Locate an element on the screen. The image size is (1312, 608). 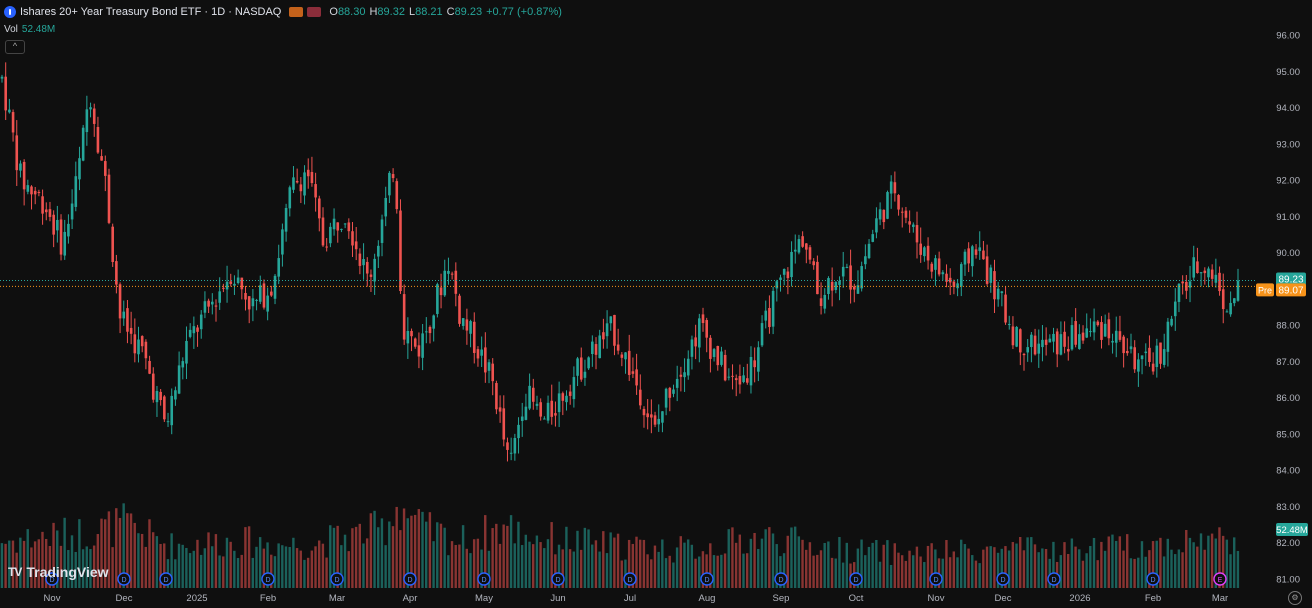
low-value: 88.21 is located at coordinates (429, 12).